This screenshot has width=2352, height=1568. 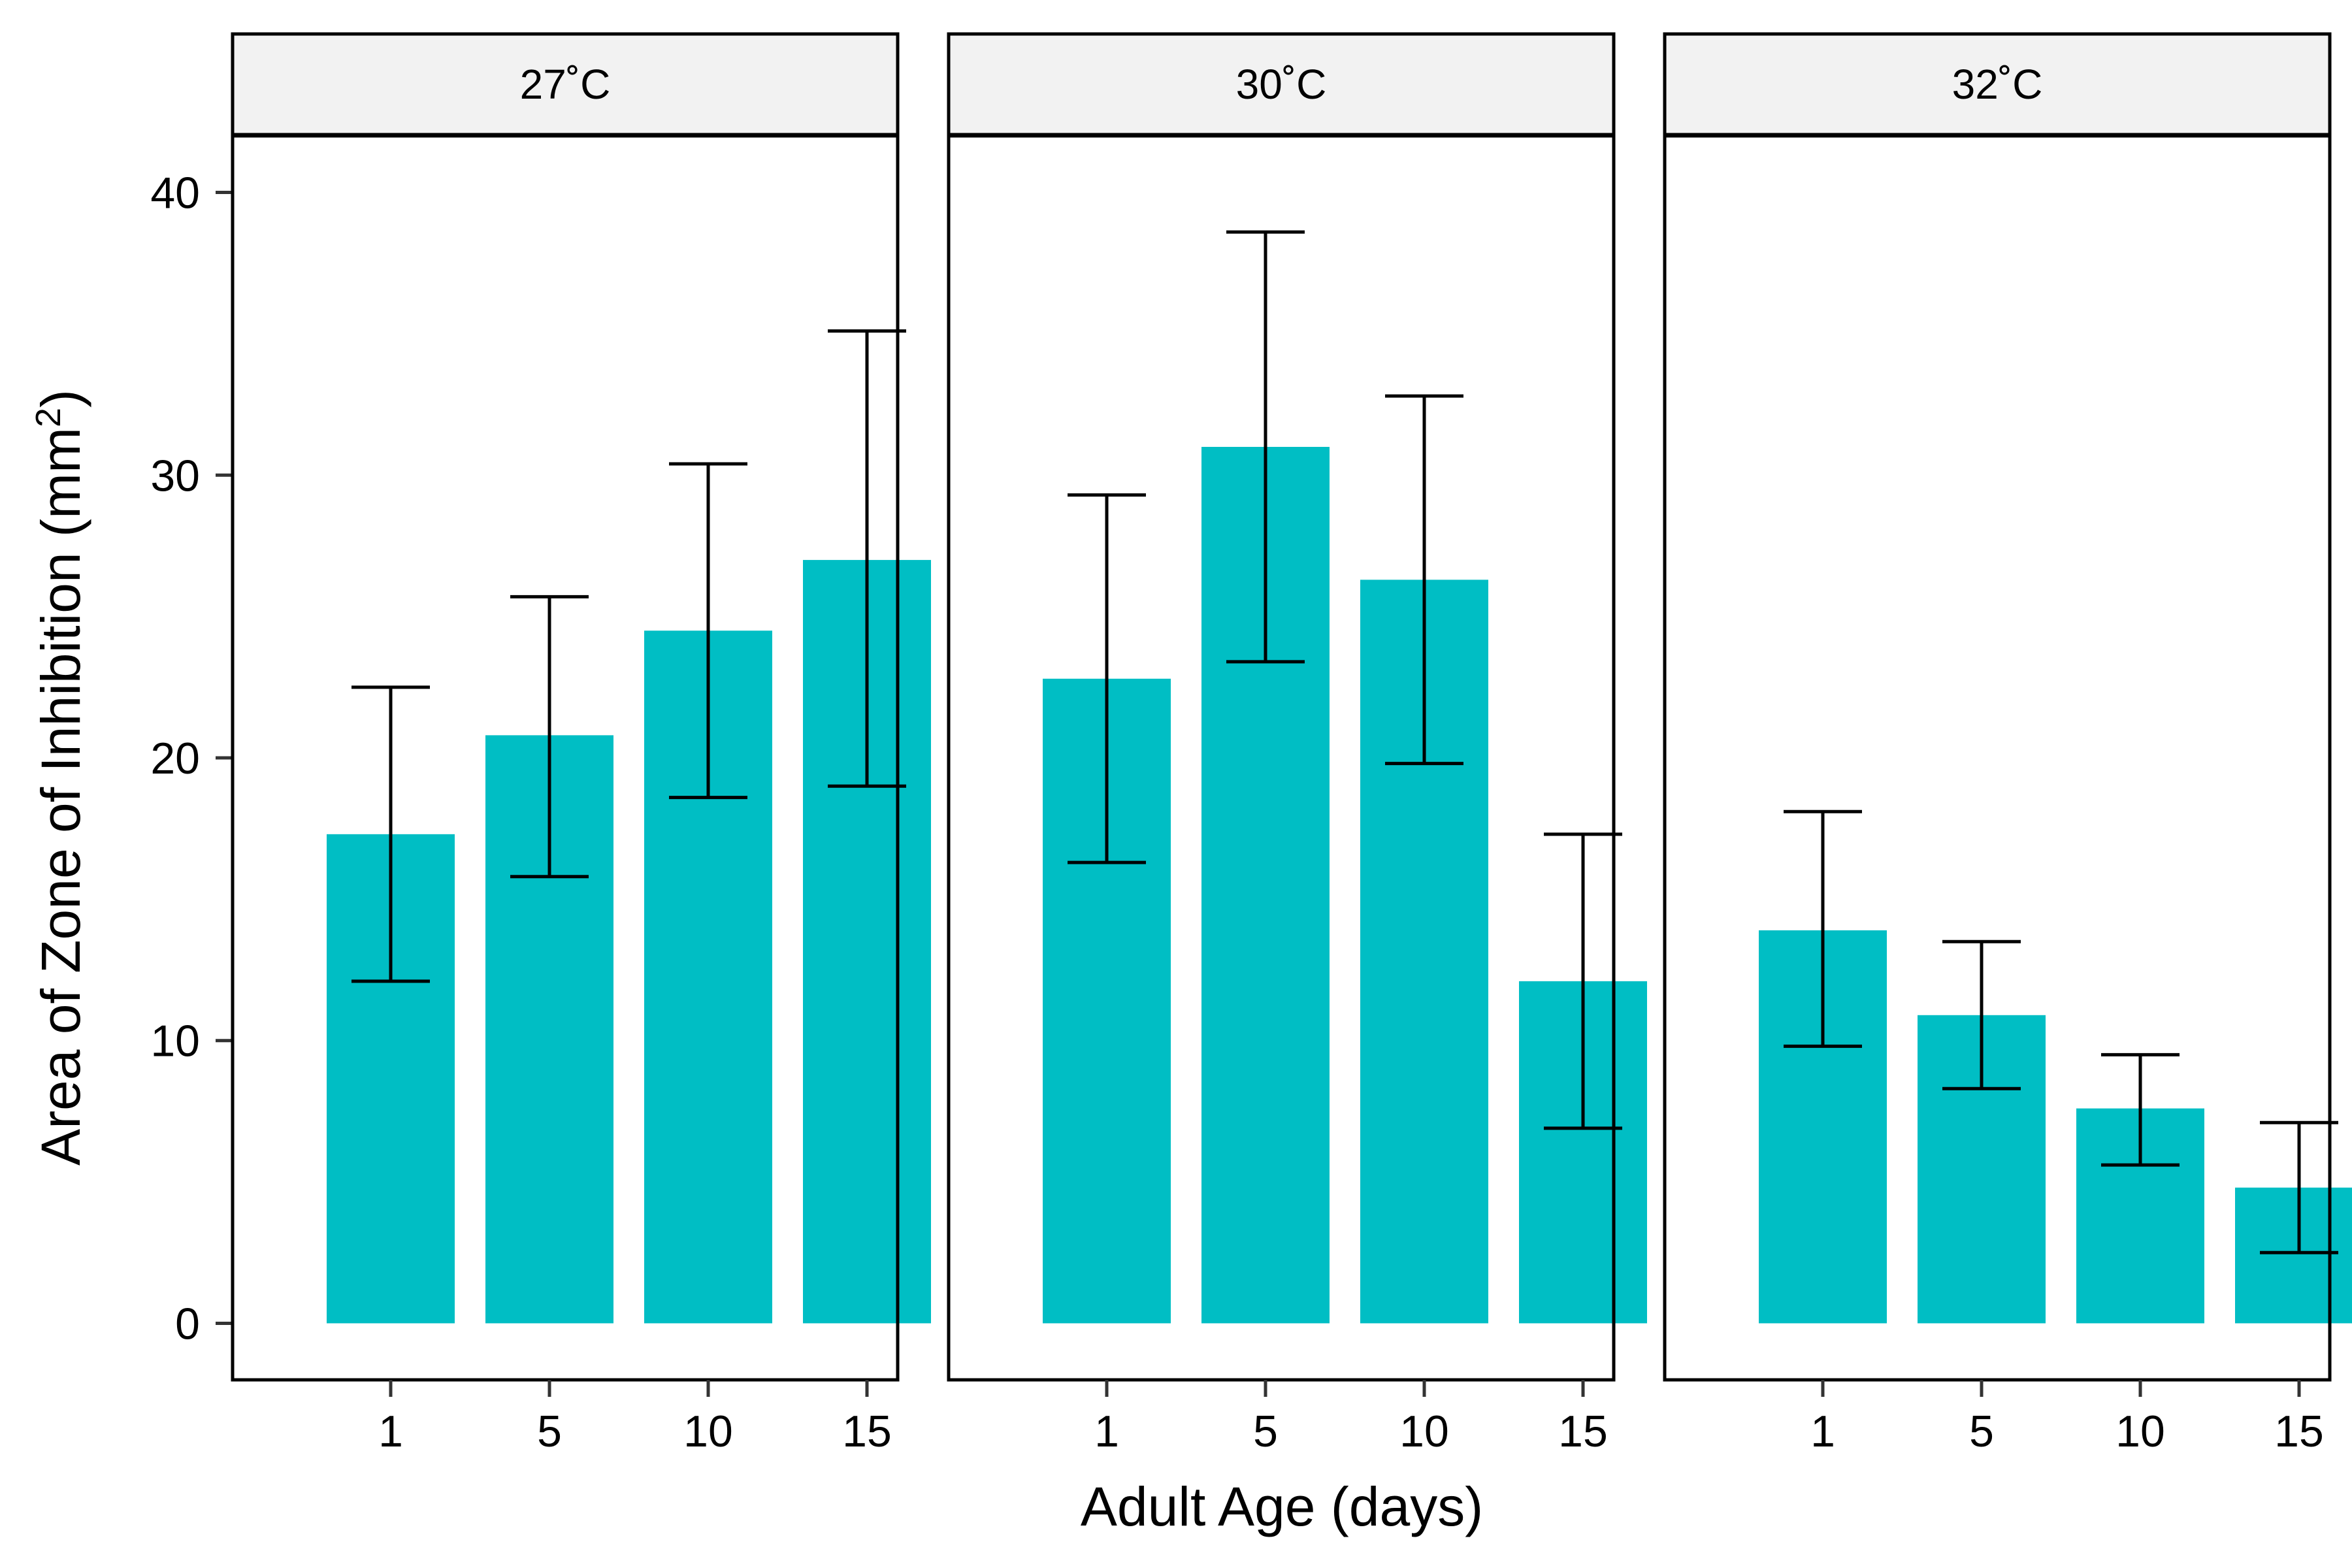 I want to click on y-axis: 0 10 20 30 40, so click(x=191, y=758).